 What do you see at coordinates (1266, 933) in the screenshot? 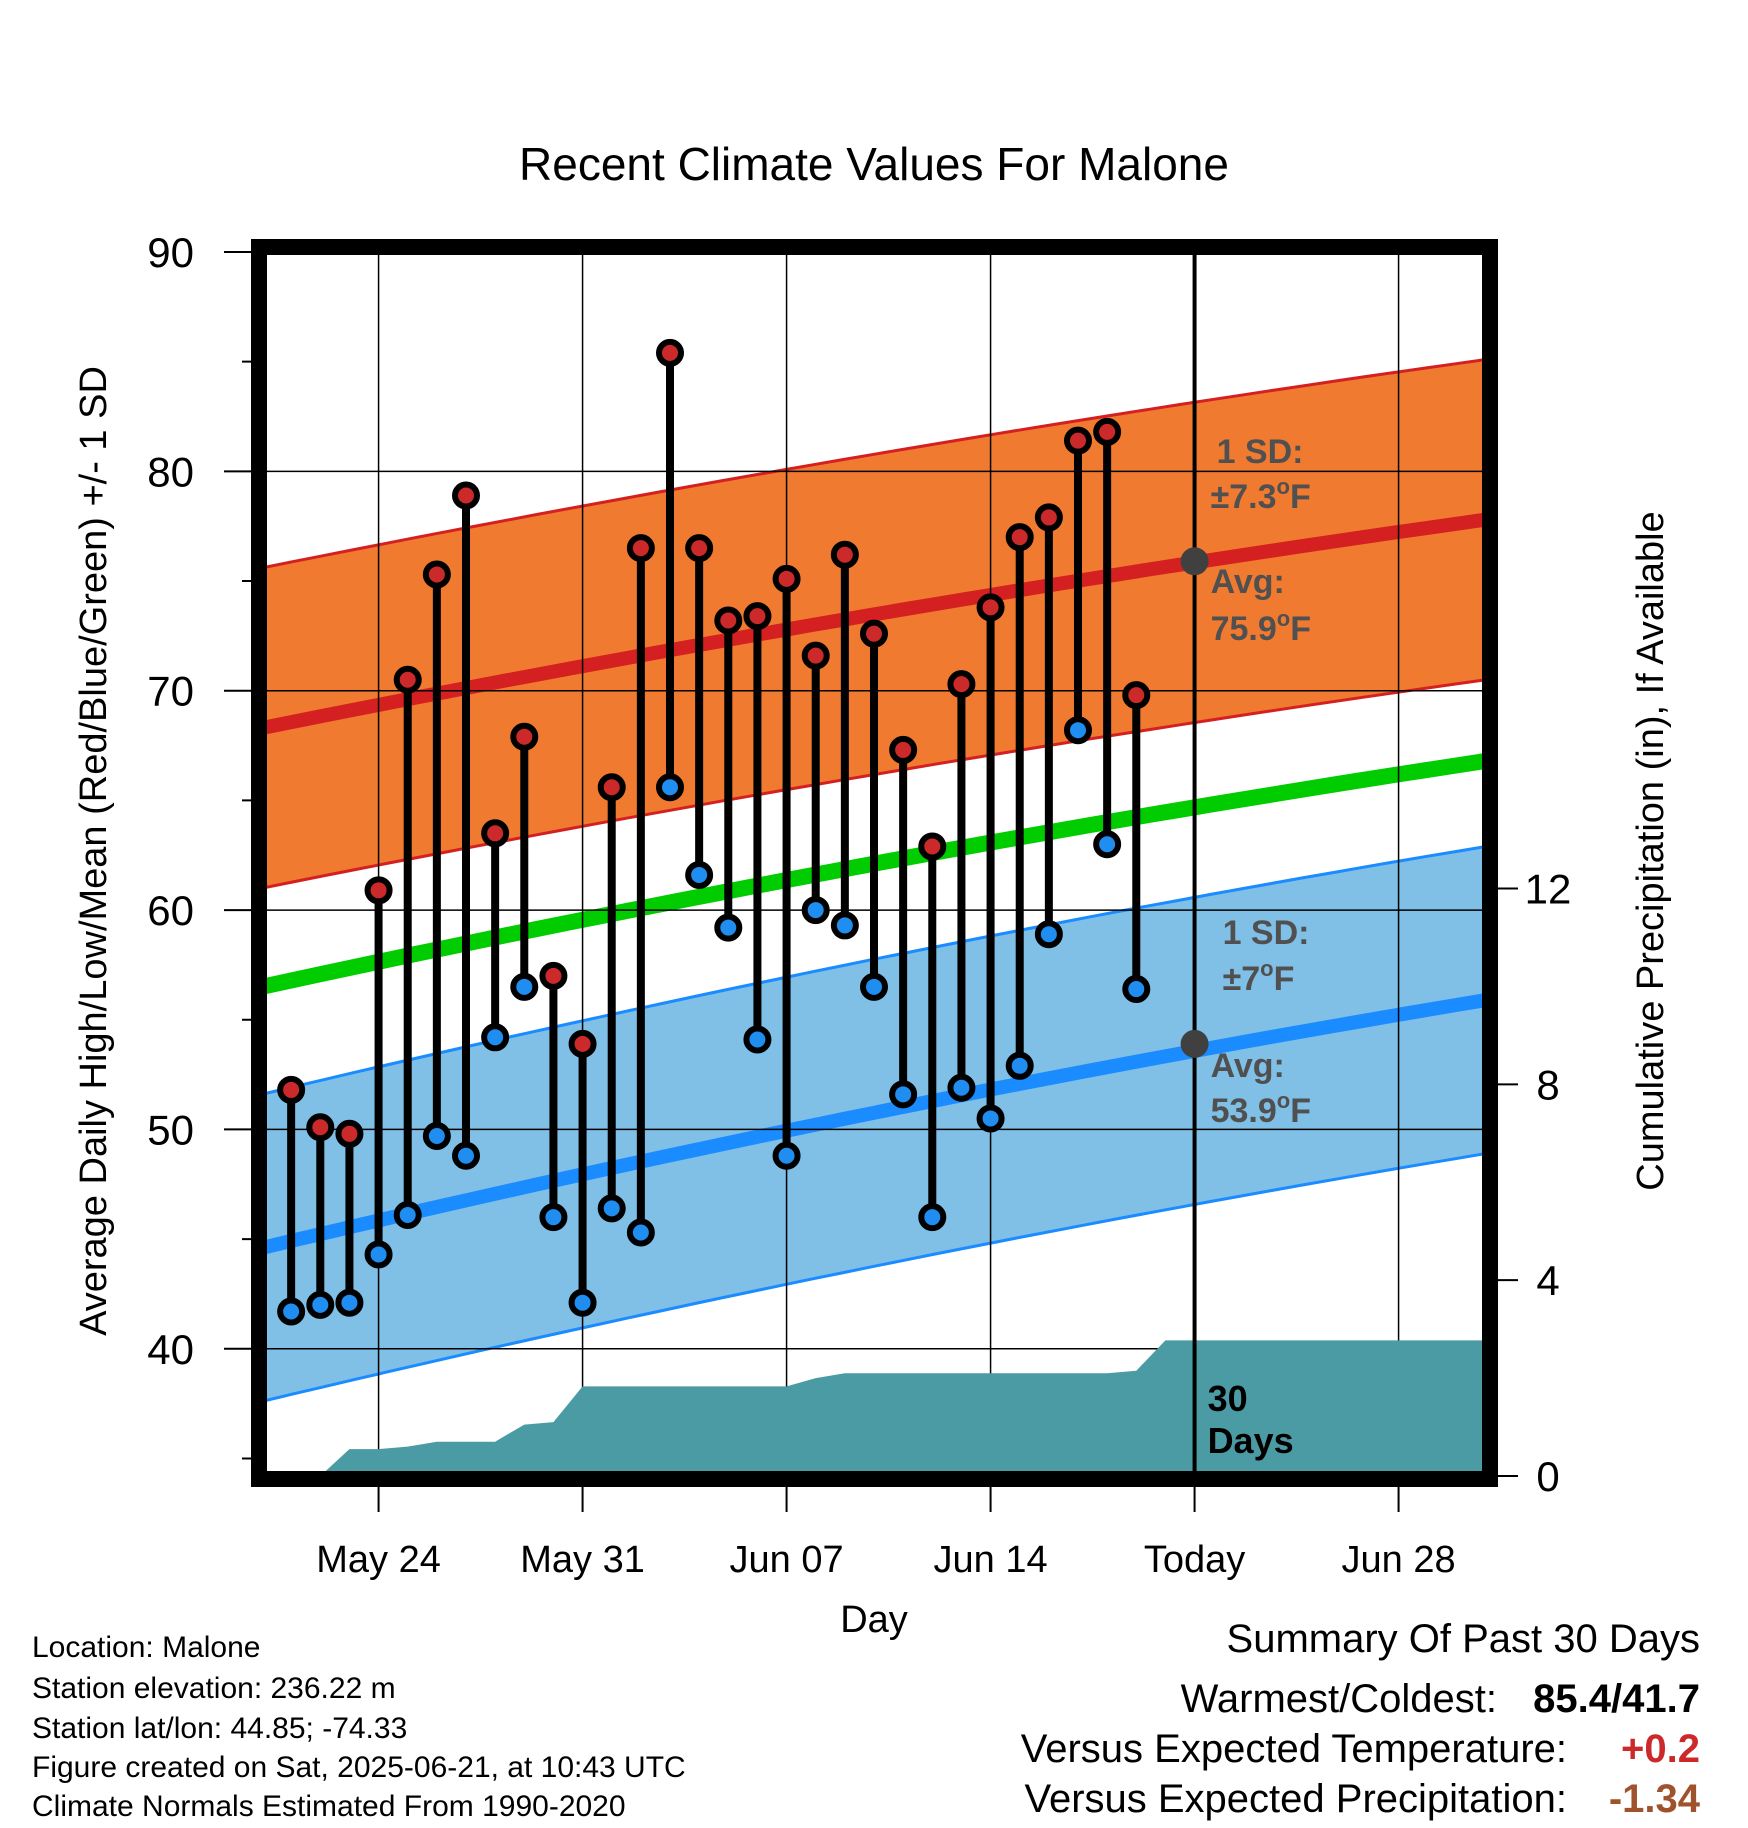
I see `low-sd-label: 1 SD:` at bounding box center [1266, 933].